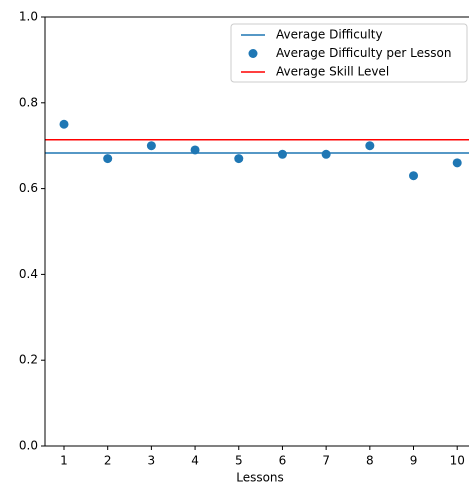 The image size is (469, 484). Describe the element at coordinates (363, 53) in the screenshot. I see `legend-label: Average Difficulty per Lesson` at that location.